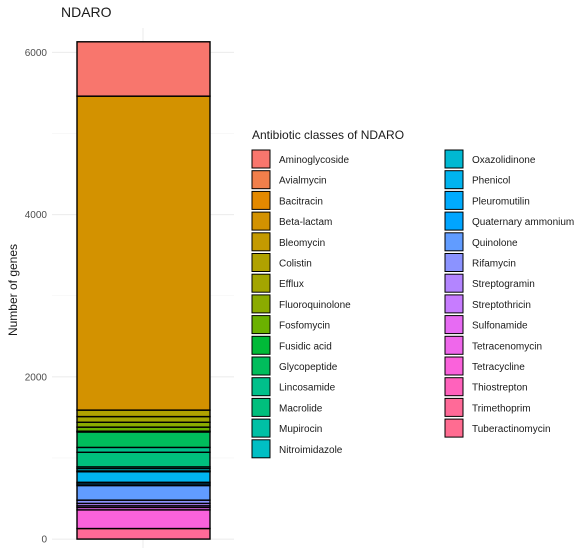 Image resolution: width=587 pixels, height=556 pixels. What do you see at coordinates (143, 459) in the screenshot?
I see `bar-segment-macrolide` at bounding box center [143, 459].